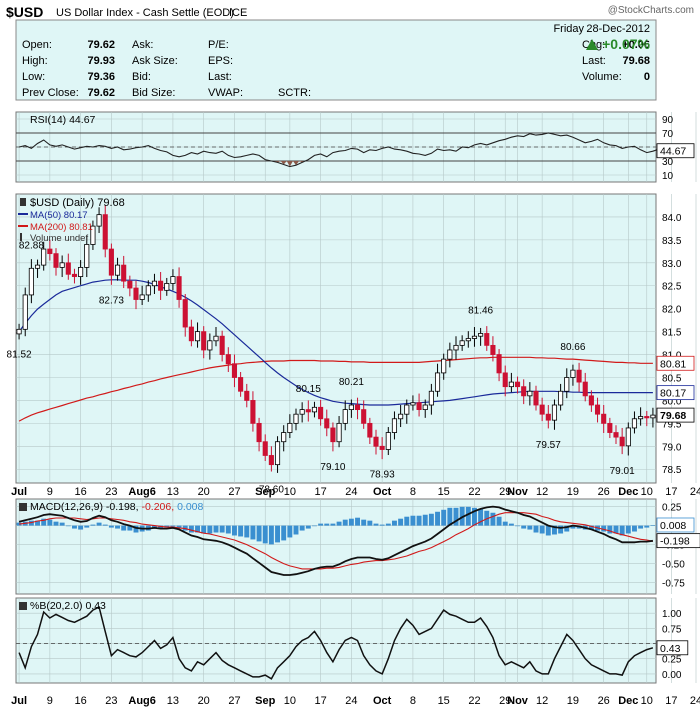  I want to click on quote-label: Low:, so click(33, 77).